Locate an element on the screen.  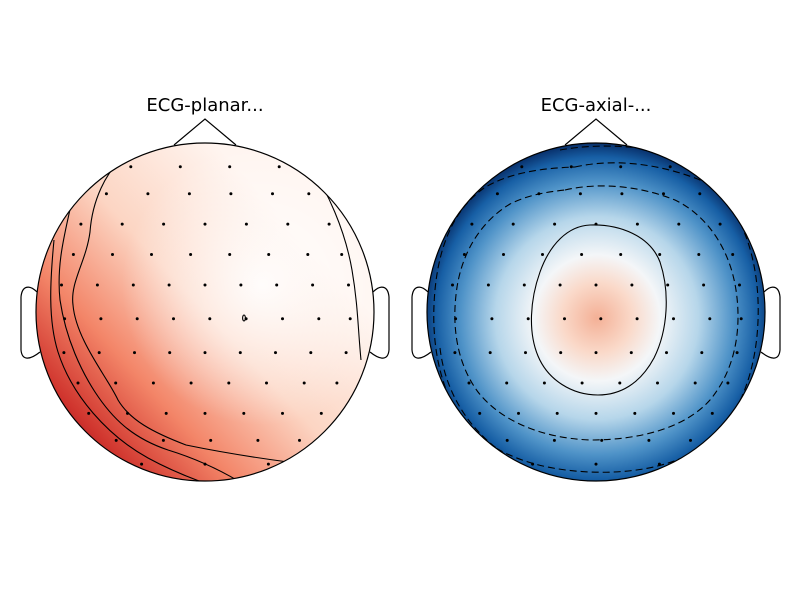
planar-nose is located at coordinates (205, 132).